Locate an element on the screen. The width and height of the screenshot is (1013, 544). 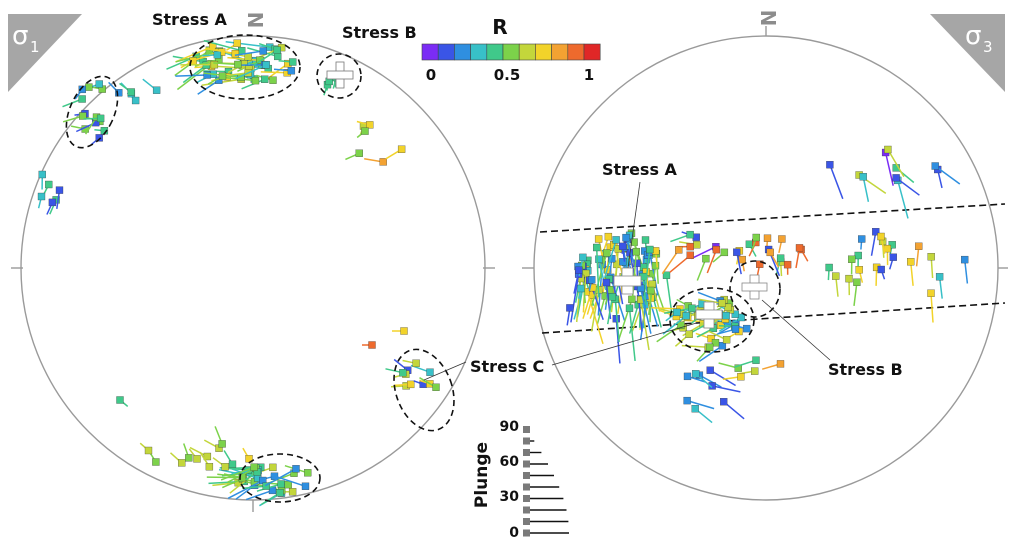
left-corner-triangle is located at coordinates (45, 53).